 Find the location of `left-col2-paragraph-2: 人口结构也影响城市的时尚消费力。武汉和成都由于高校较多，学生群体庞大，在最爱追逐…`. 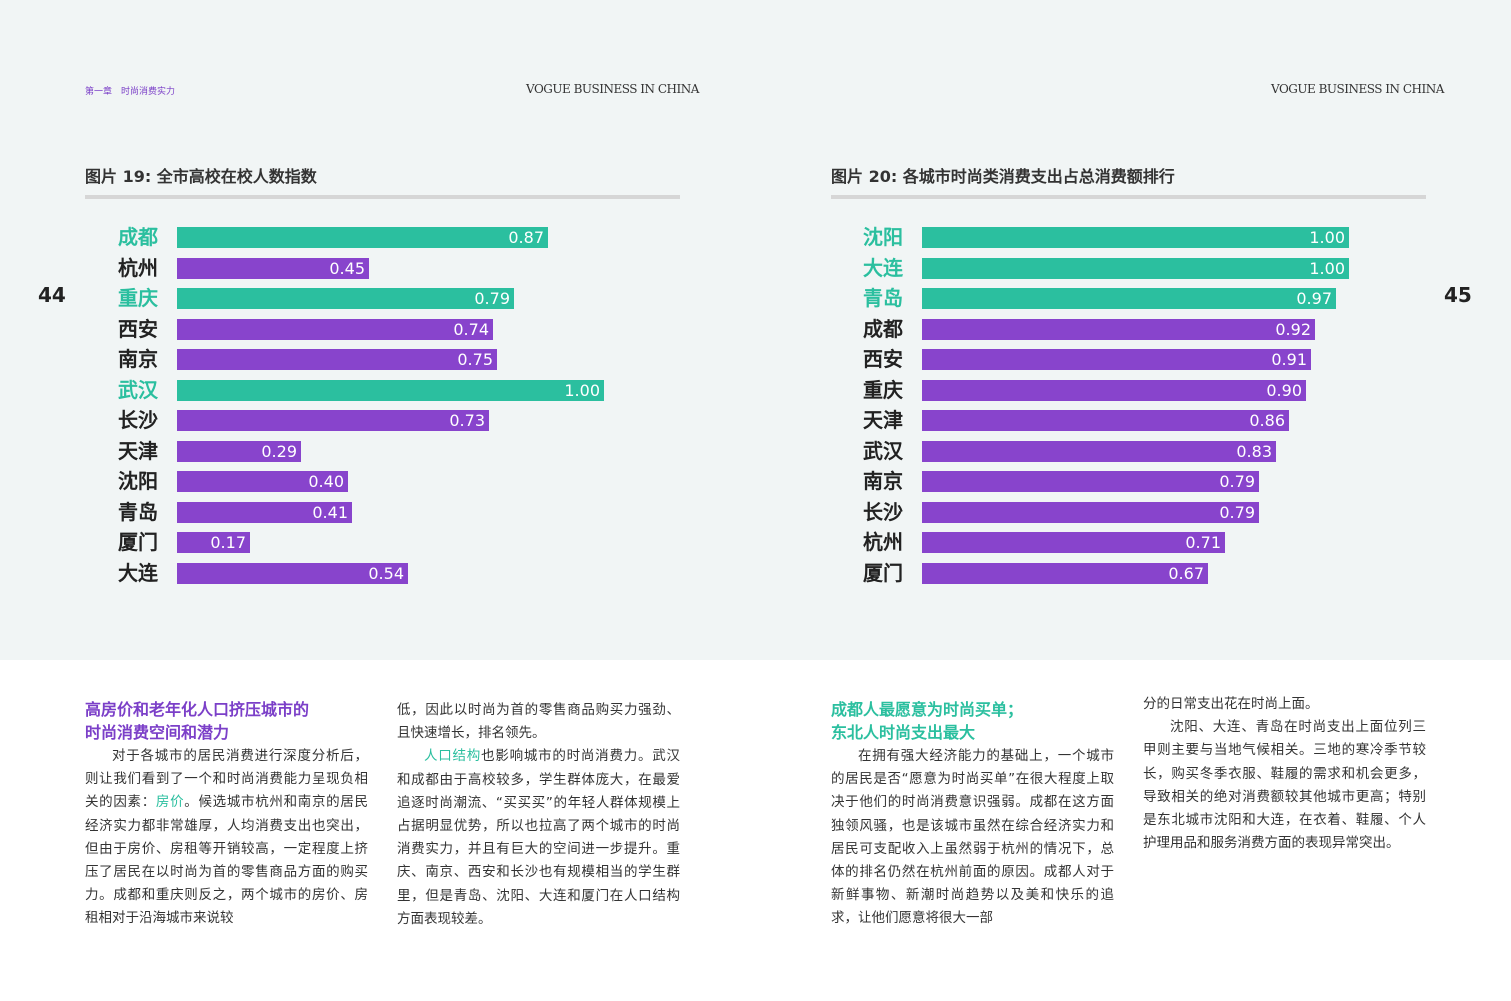

left-col2-paragraph-2: 人口结构也影响城市的时尚消费力。武汉和成都由于高校较多，学生群体庞大，在最爱追逐… is located at coordinates (538, 838).